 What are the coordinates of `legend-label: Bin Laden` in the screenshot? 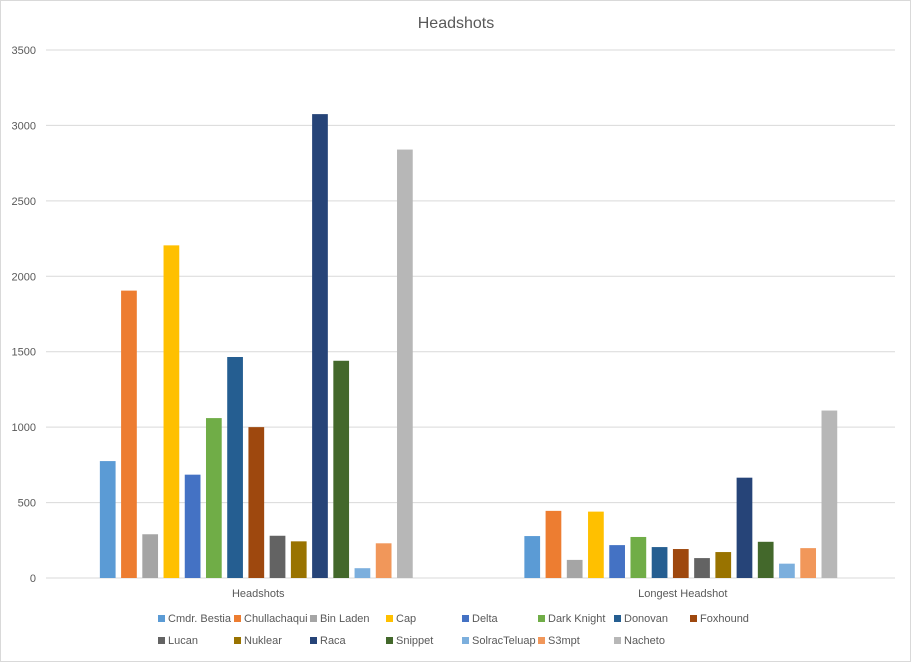 It's located at (345, 619).